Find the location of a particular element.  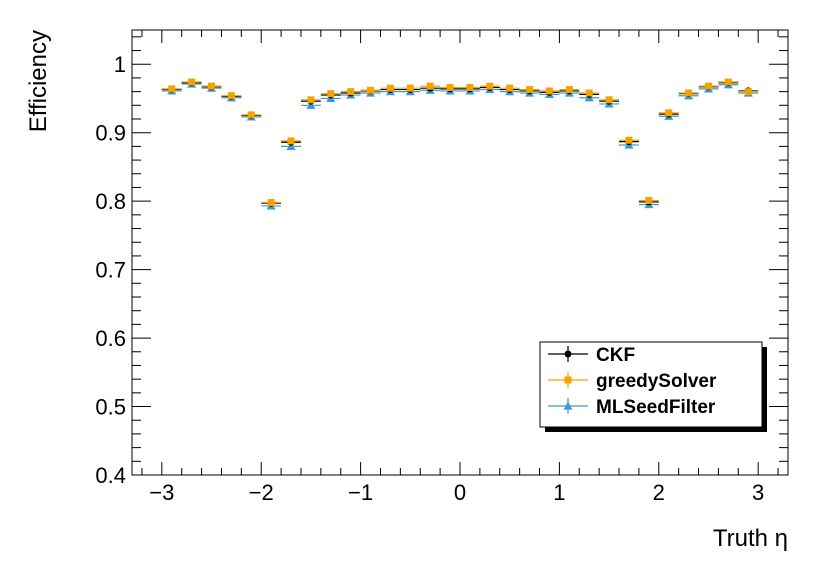

y-axis-label: Efficiency is located at coordinates (38, 81).